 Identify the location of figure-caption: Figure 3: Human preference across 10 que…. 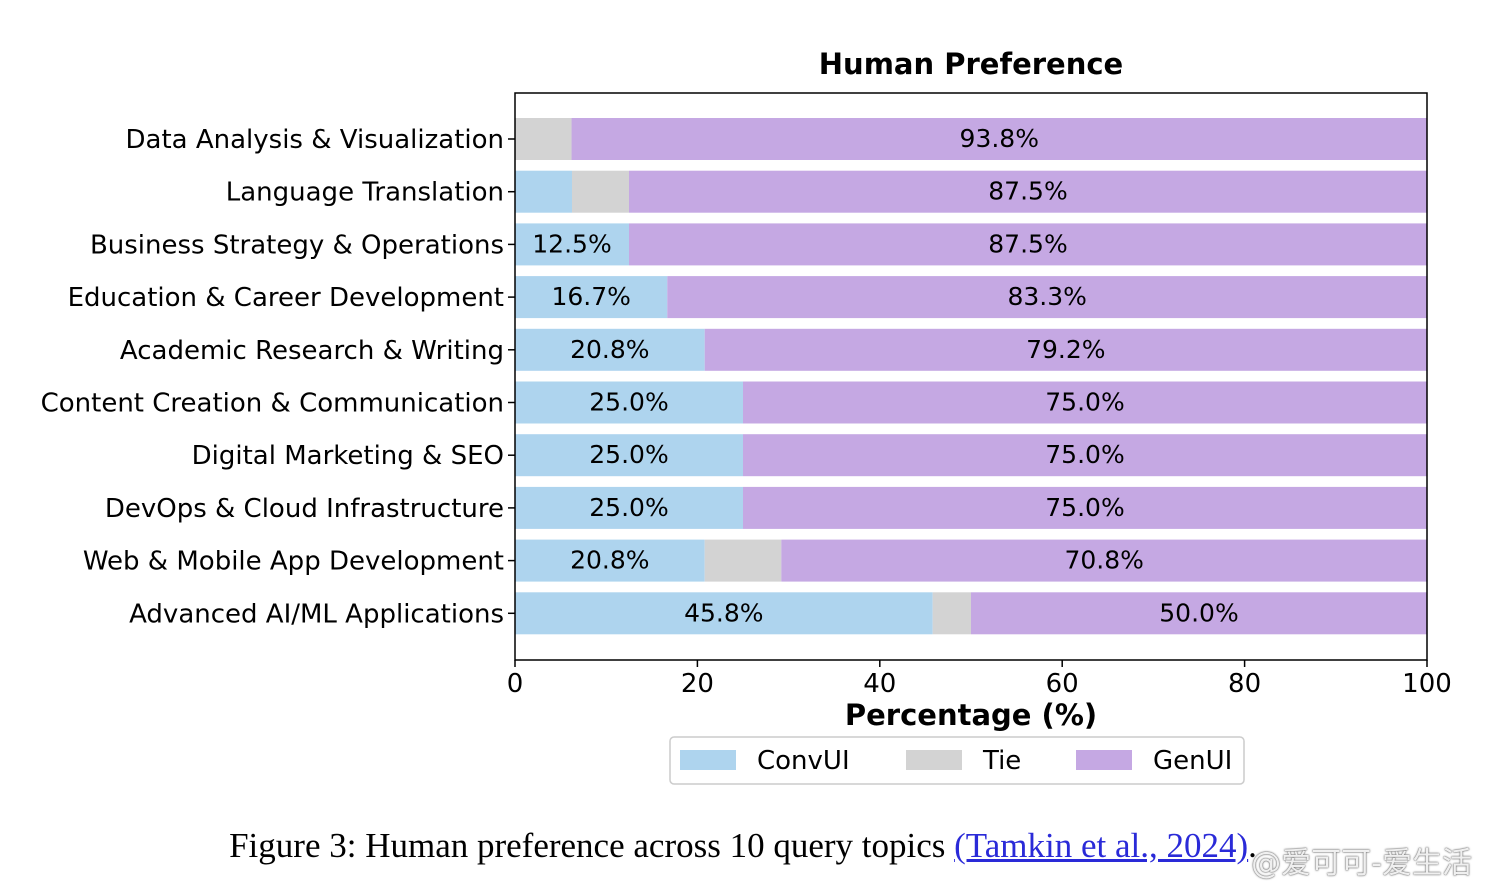
(743, 846).